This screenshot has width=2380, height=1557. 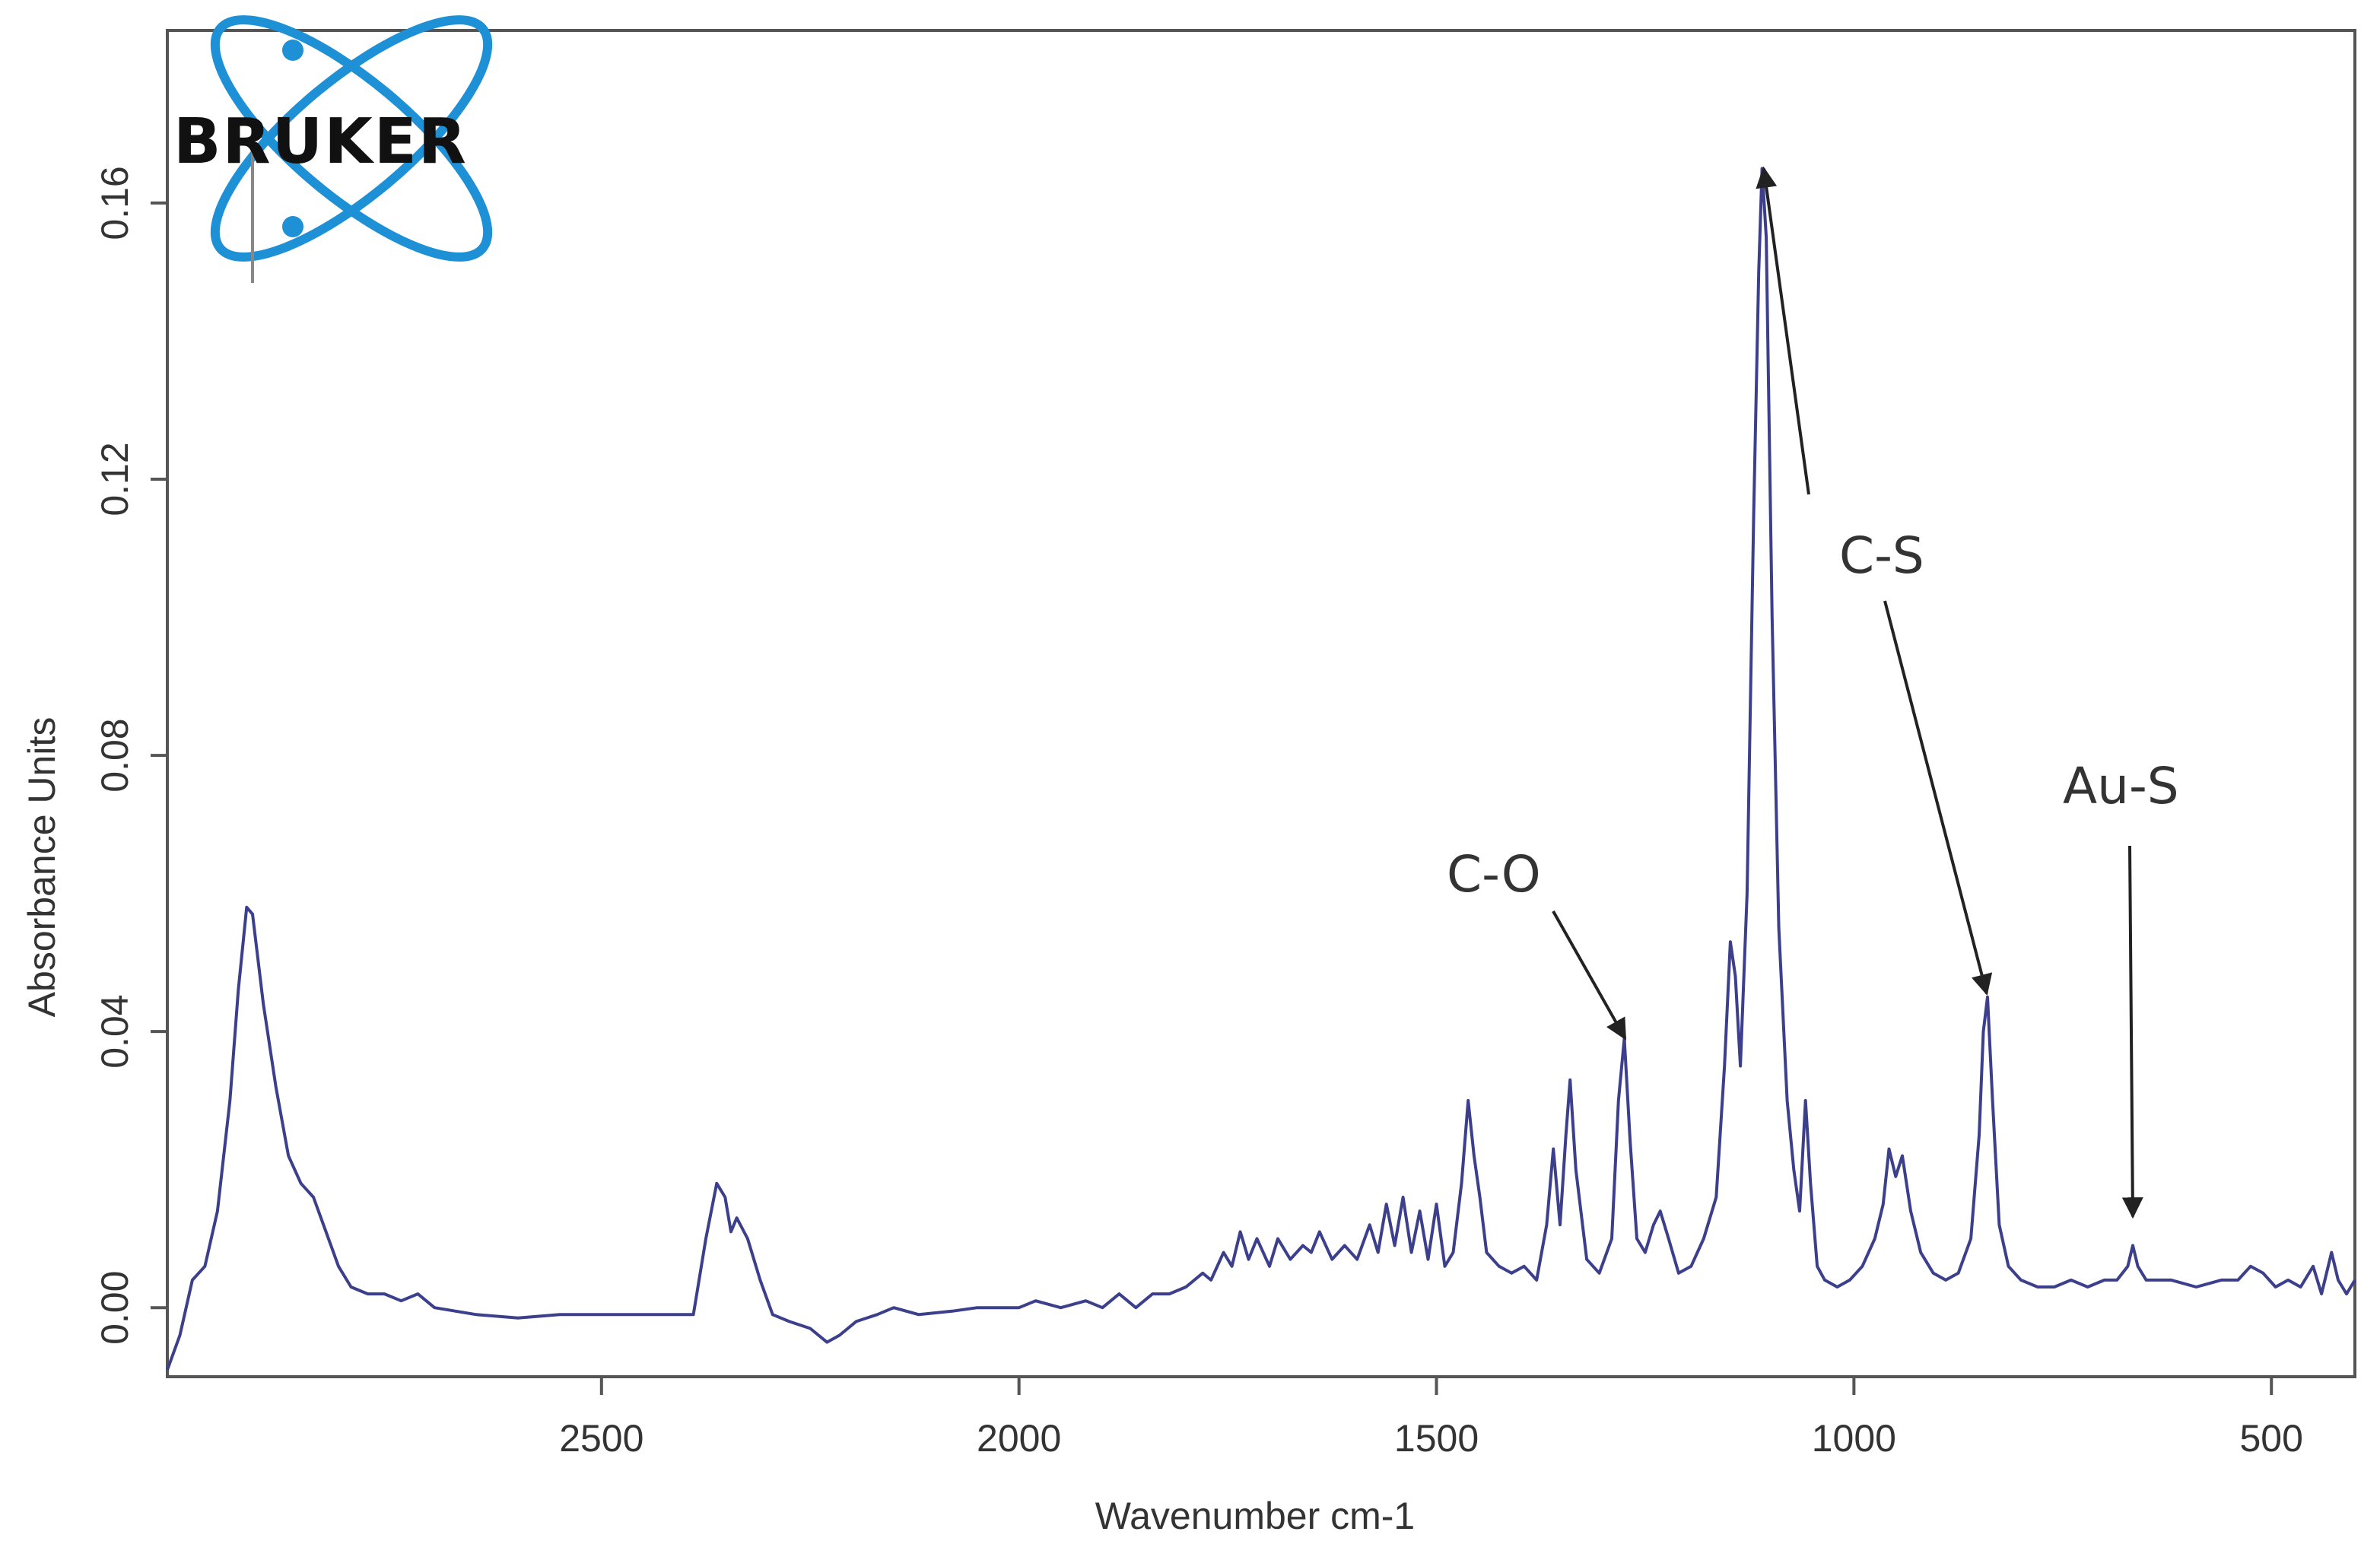 I want to click on x-tick-label: 2500, so click(x=601, y=1438).